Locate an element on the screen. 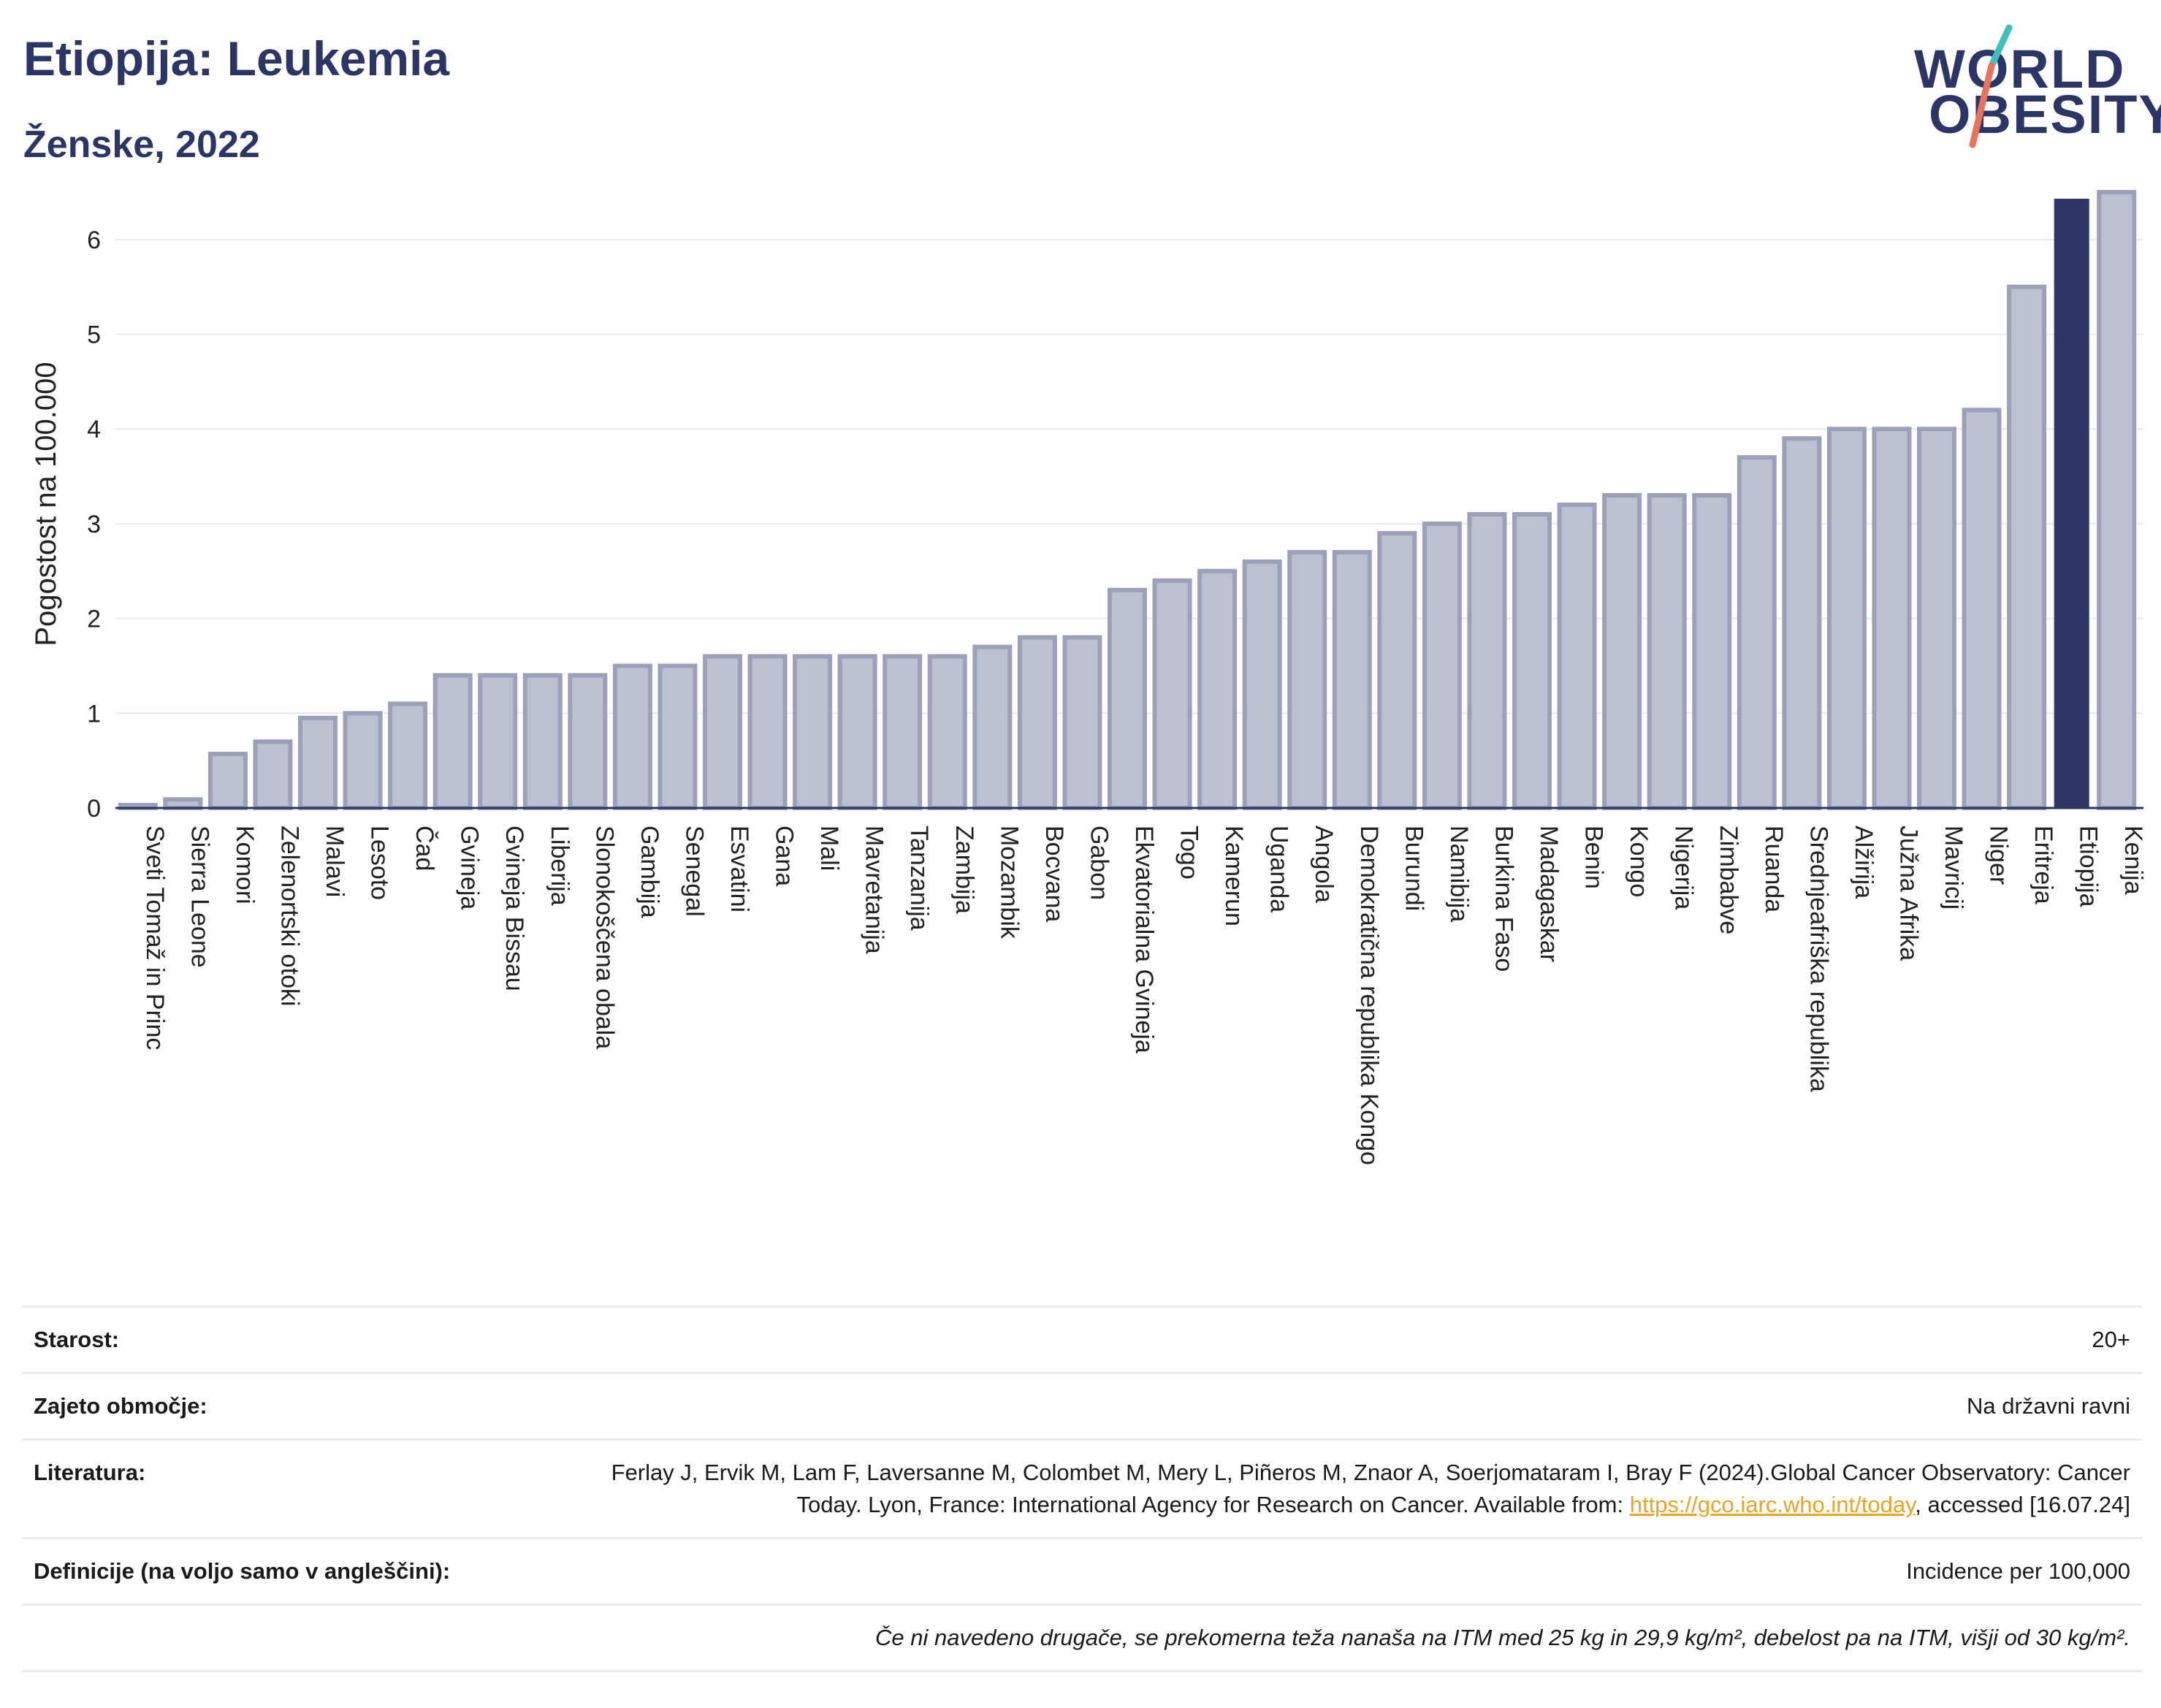  x-tick-label: Alžirija is located at coordinates (1864, 862).